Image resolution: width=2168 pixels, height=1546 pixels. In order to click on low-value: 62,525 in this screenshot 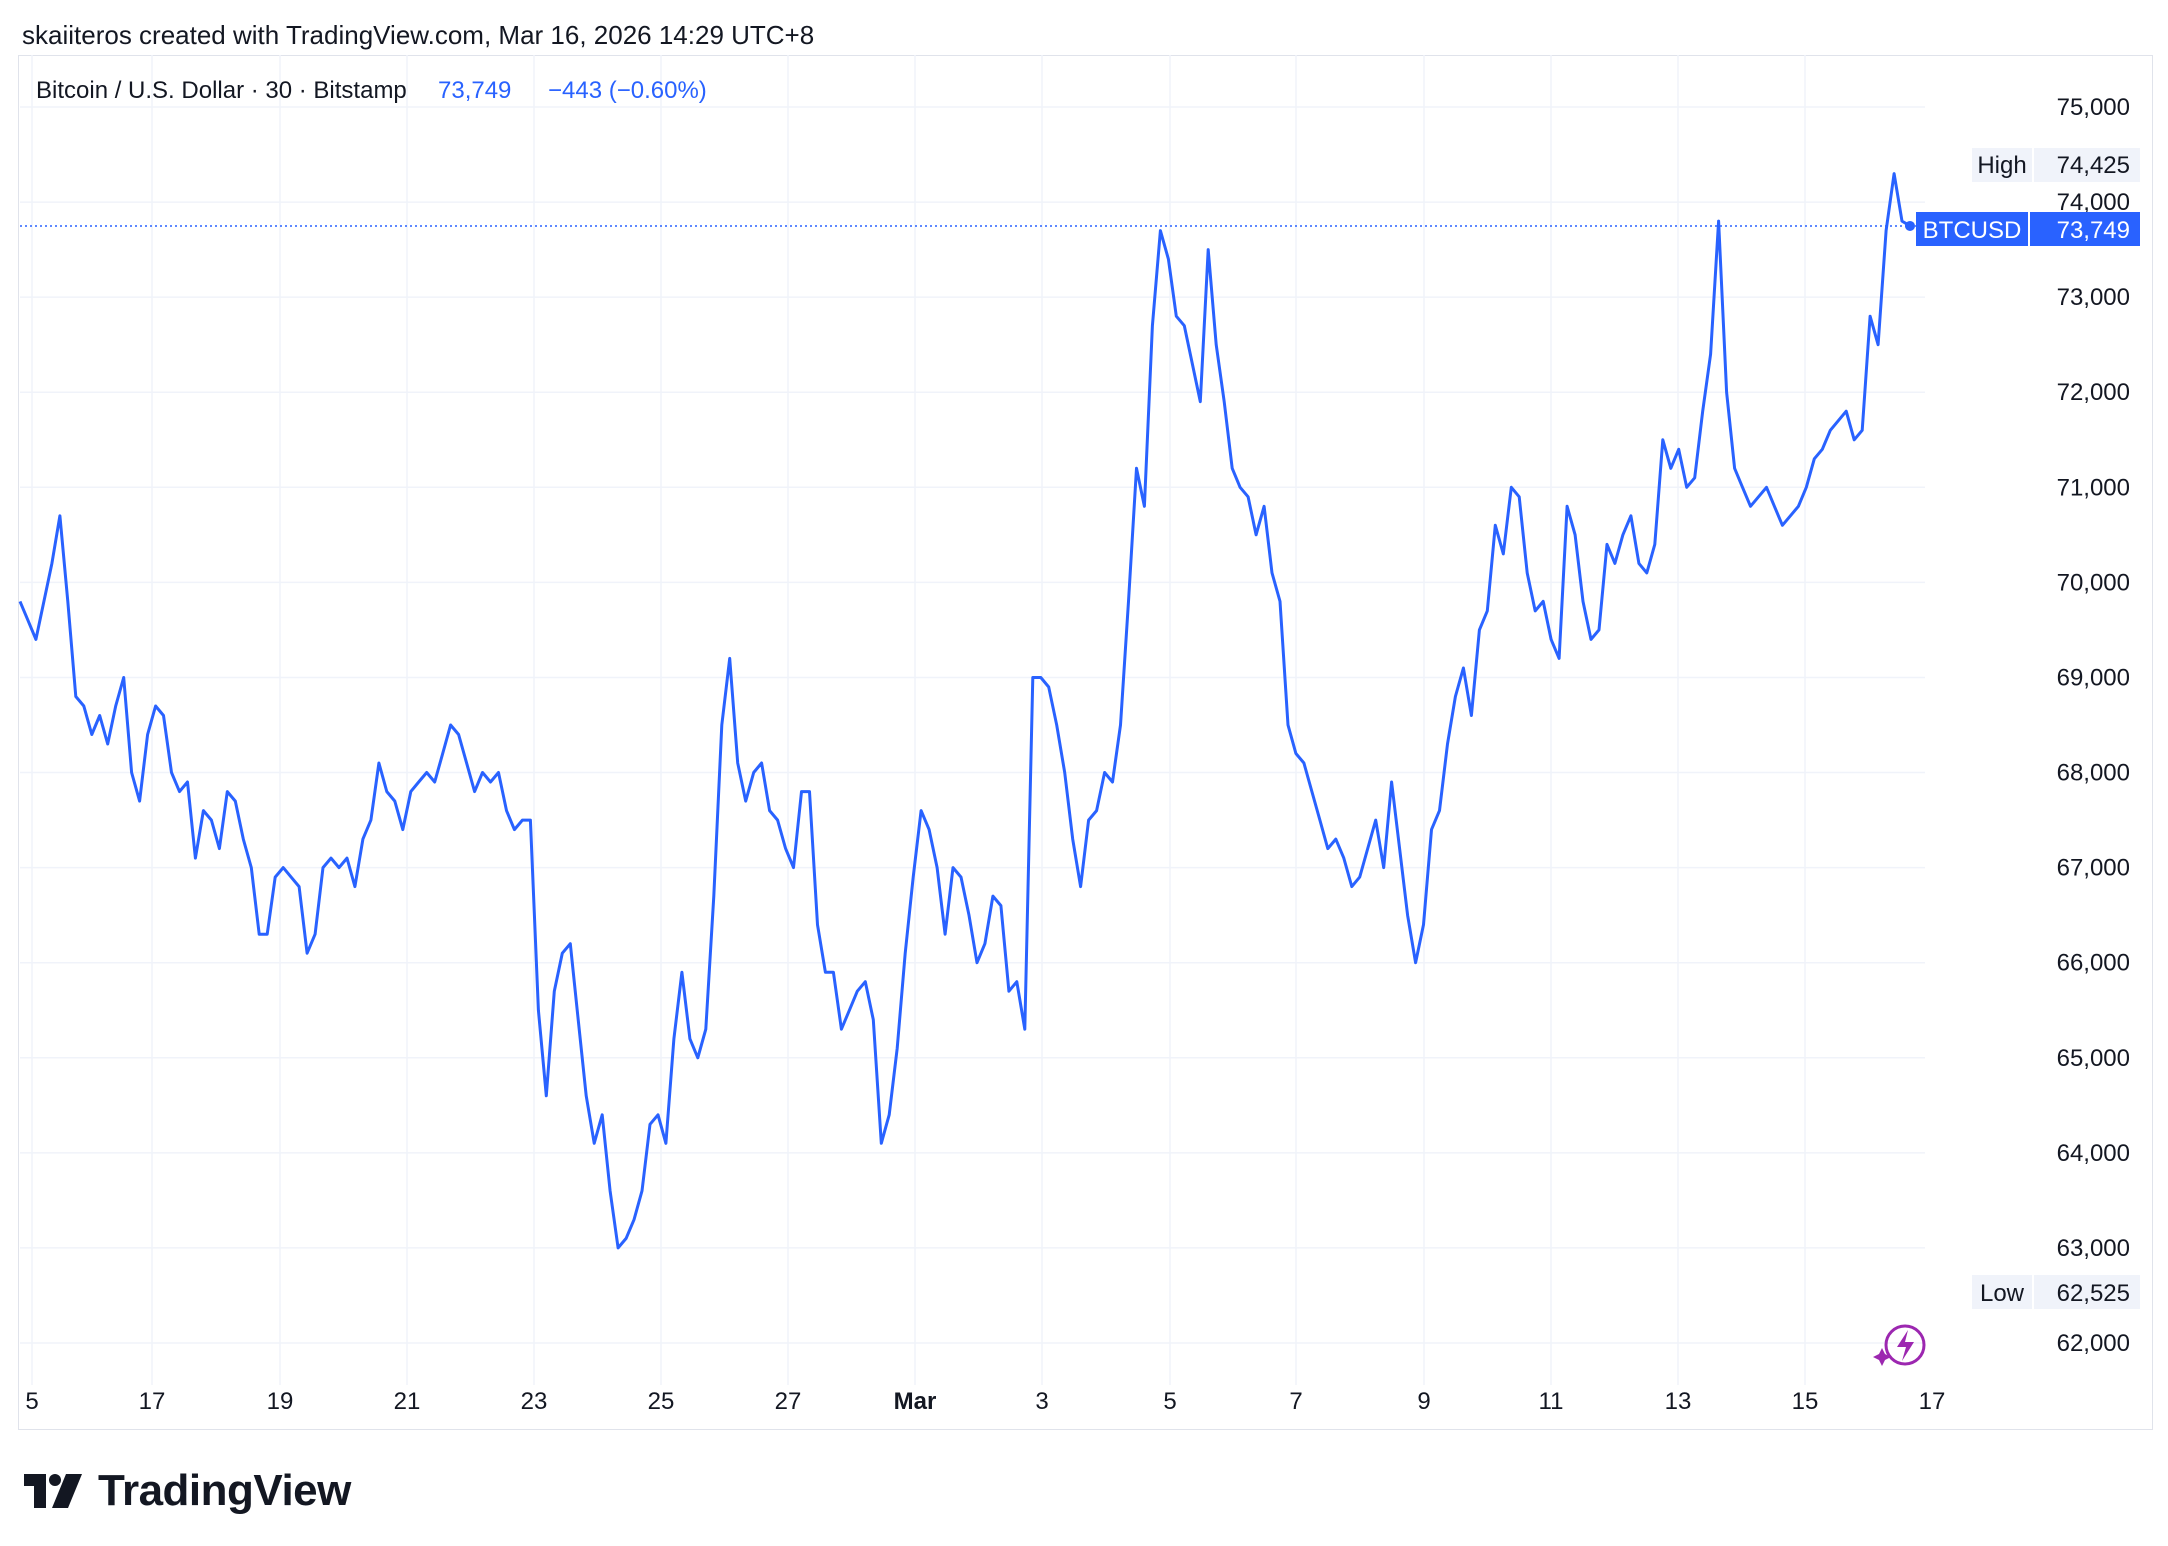, I will do `click(2093, 1293)`.